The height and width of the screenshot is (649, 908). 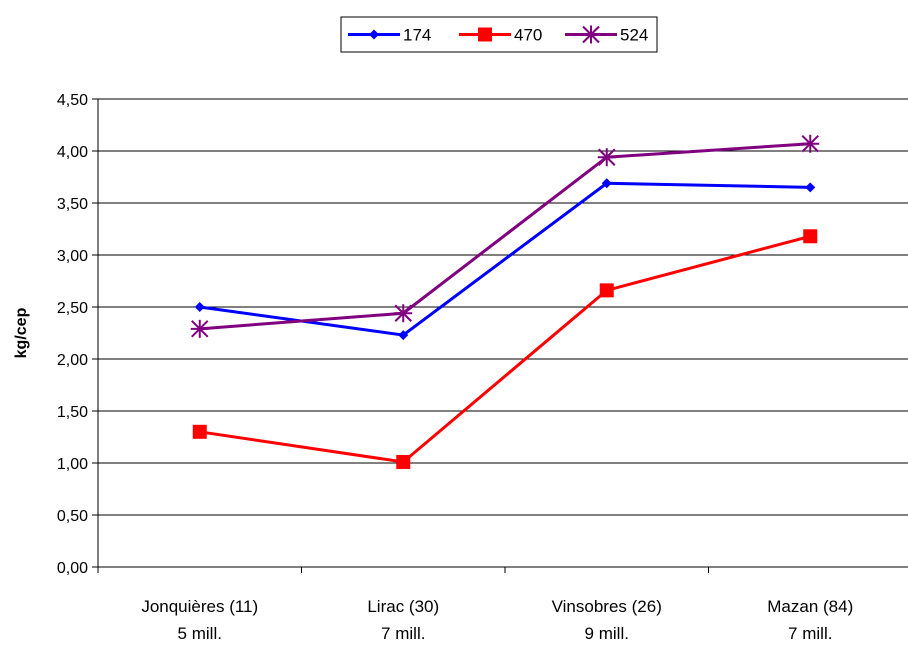 What do you see at coordinates (810, 606) in the screenshot?
I see `x-tick-label: Mazan (84)` at bounding box center [810, 606].